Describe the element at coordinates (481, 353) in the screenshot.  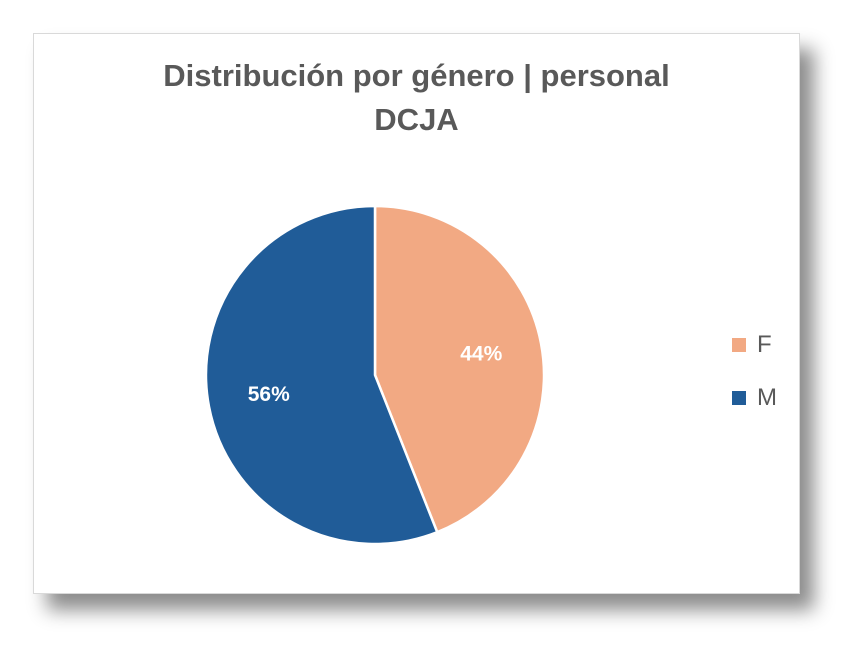
I see `data-label-f: 44%` at that location.